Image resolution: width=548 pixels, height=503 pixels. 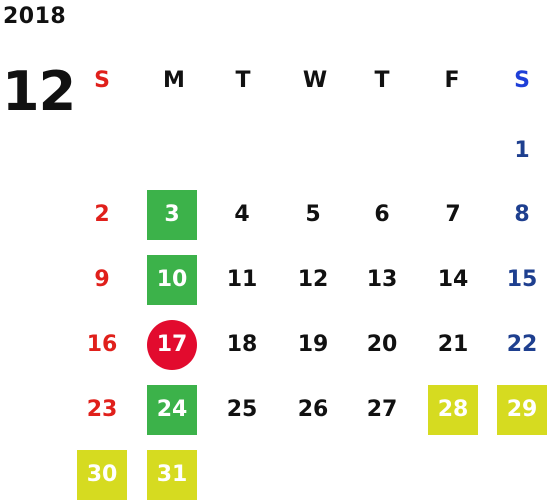 I want to click on calendar-month: 12, so click(x=39, y=91).